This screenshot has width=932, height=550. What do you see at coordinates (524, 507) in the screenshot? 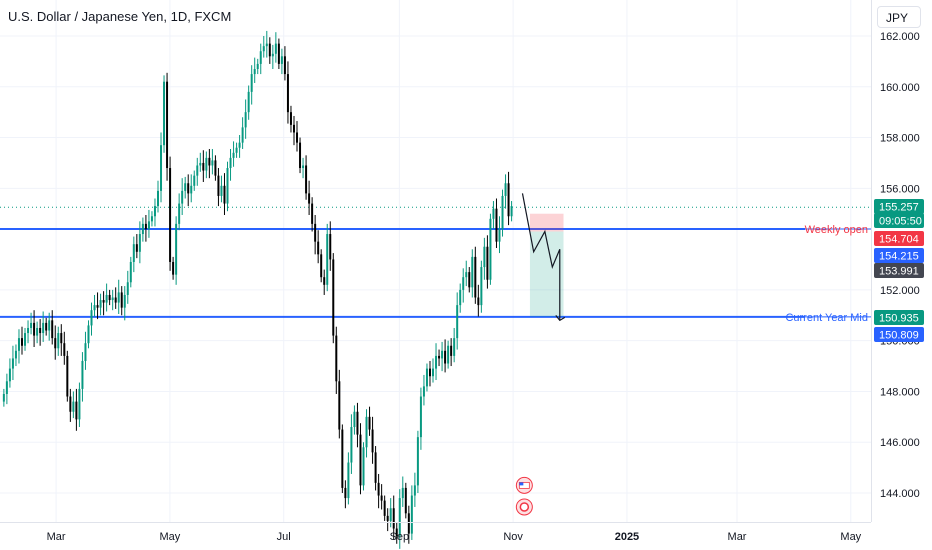
I see `earnings-event-icon` at bounding box center [524, 507].